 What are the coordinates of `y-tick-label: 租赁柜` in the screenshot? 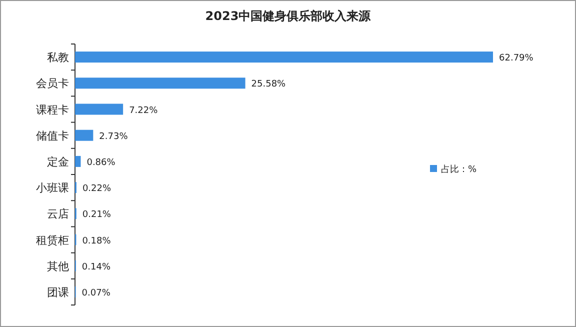 It's located at (52, 240).